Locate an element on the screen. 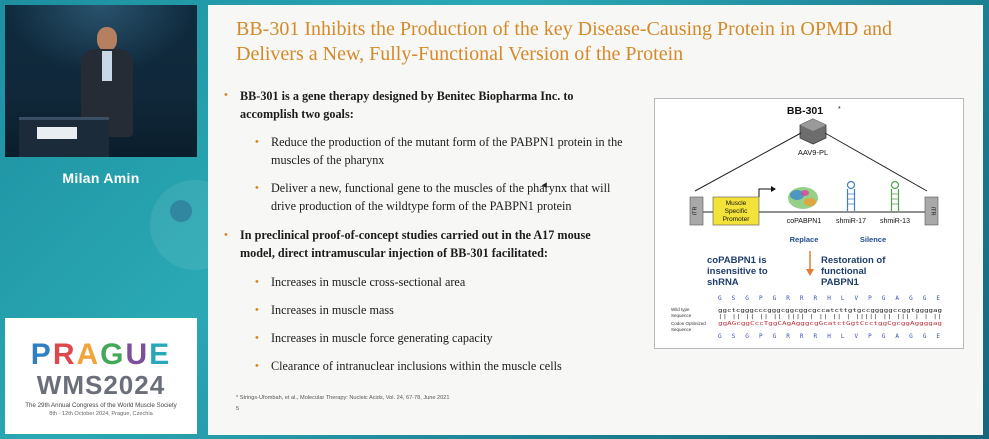  logo-letter: G is located at coordinates (113, 354).